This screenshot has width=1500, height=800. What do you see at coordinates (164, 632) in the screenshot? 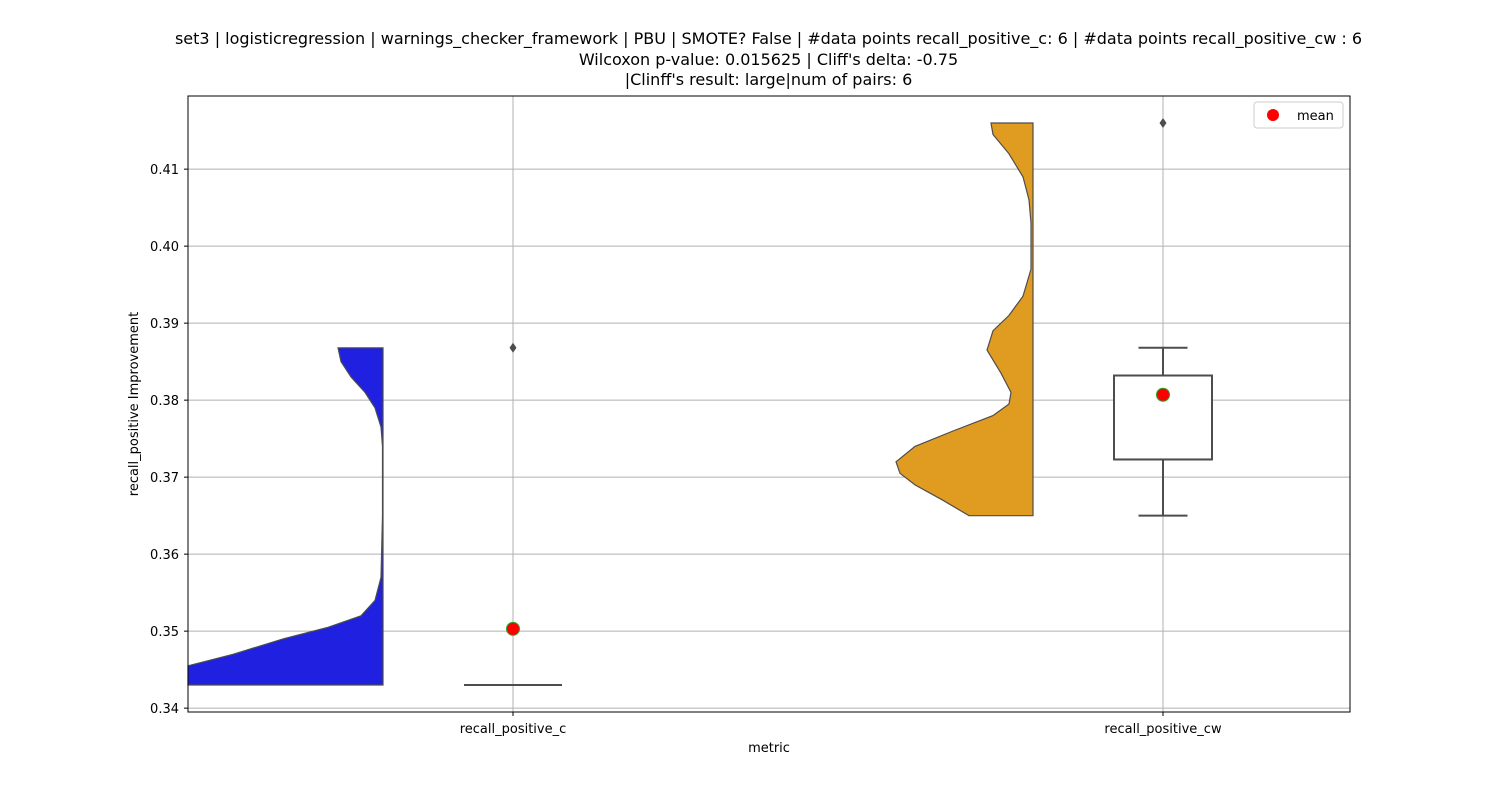
I see `y-tick-label: 0.35` at bounding box center [164, 632].